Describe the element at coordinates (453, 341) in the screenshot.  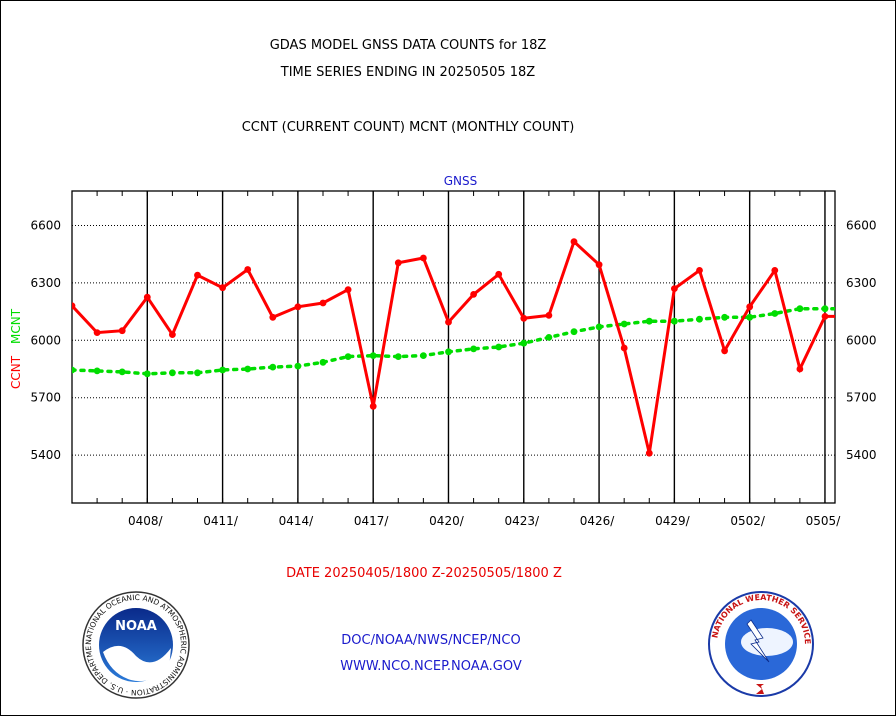
I see `mcnt-series-line` at that location.